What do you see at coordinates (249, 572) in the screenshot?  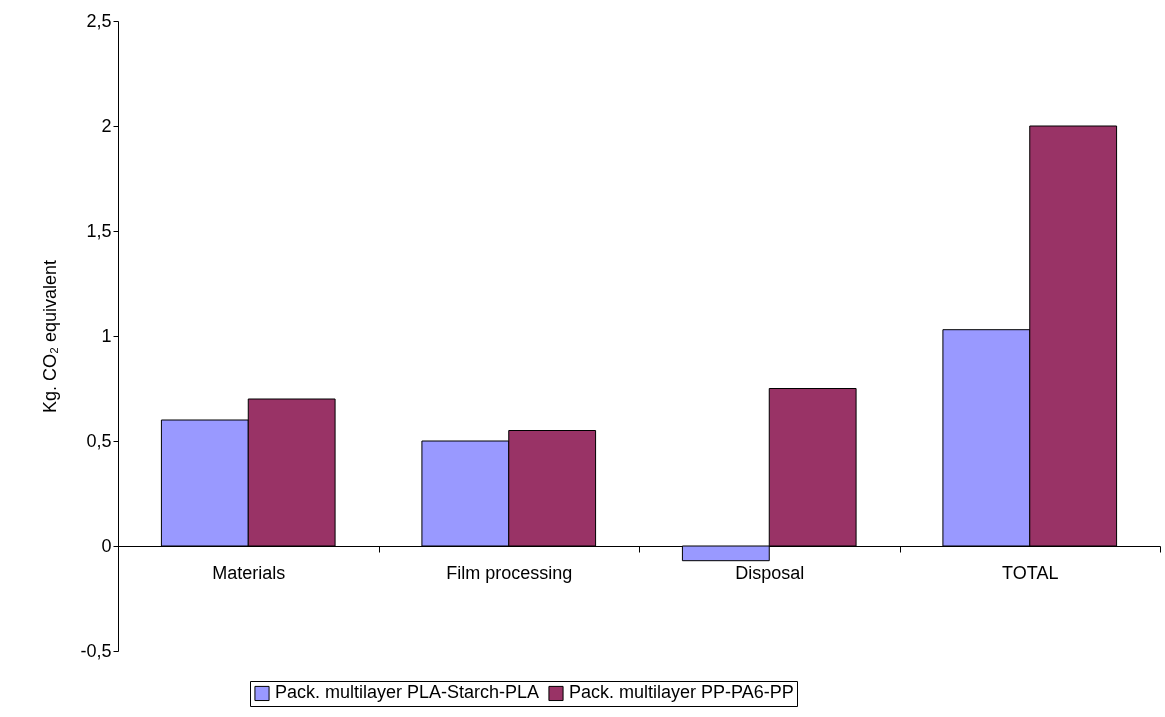 I see `x-tick-label: Materials` at bounding box center [249, 572].